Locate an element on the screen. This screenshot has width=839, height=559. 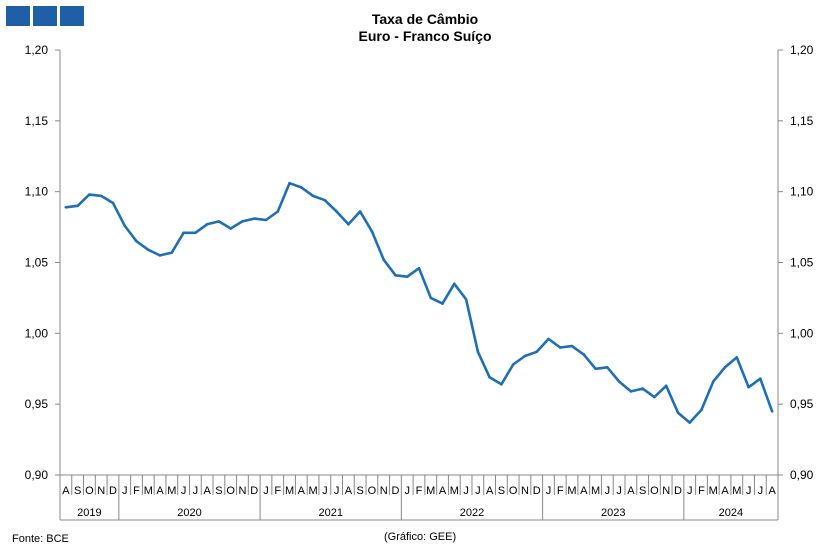
x-year-label: 2024 is located at coordinates (731, 513).